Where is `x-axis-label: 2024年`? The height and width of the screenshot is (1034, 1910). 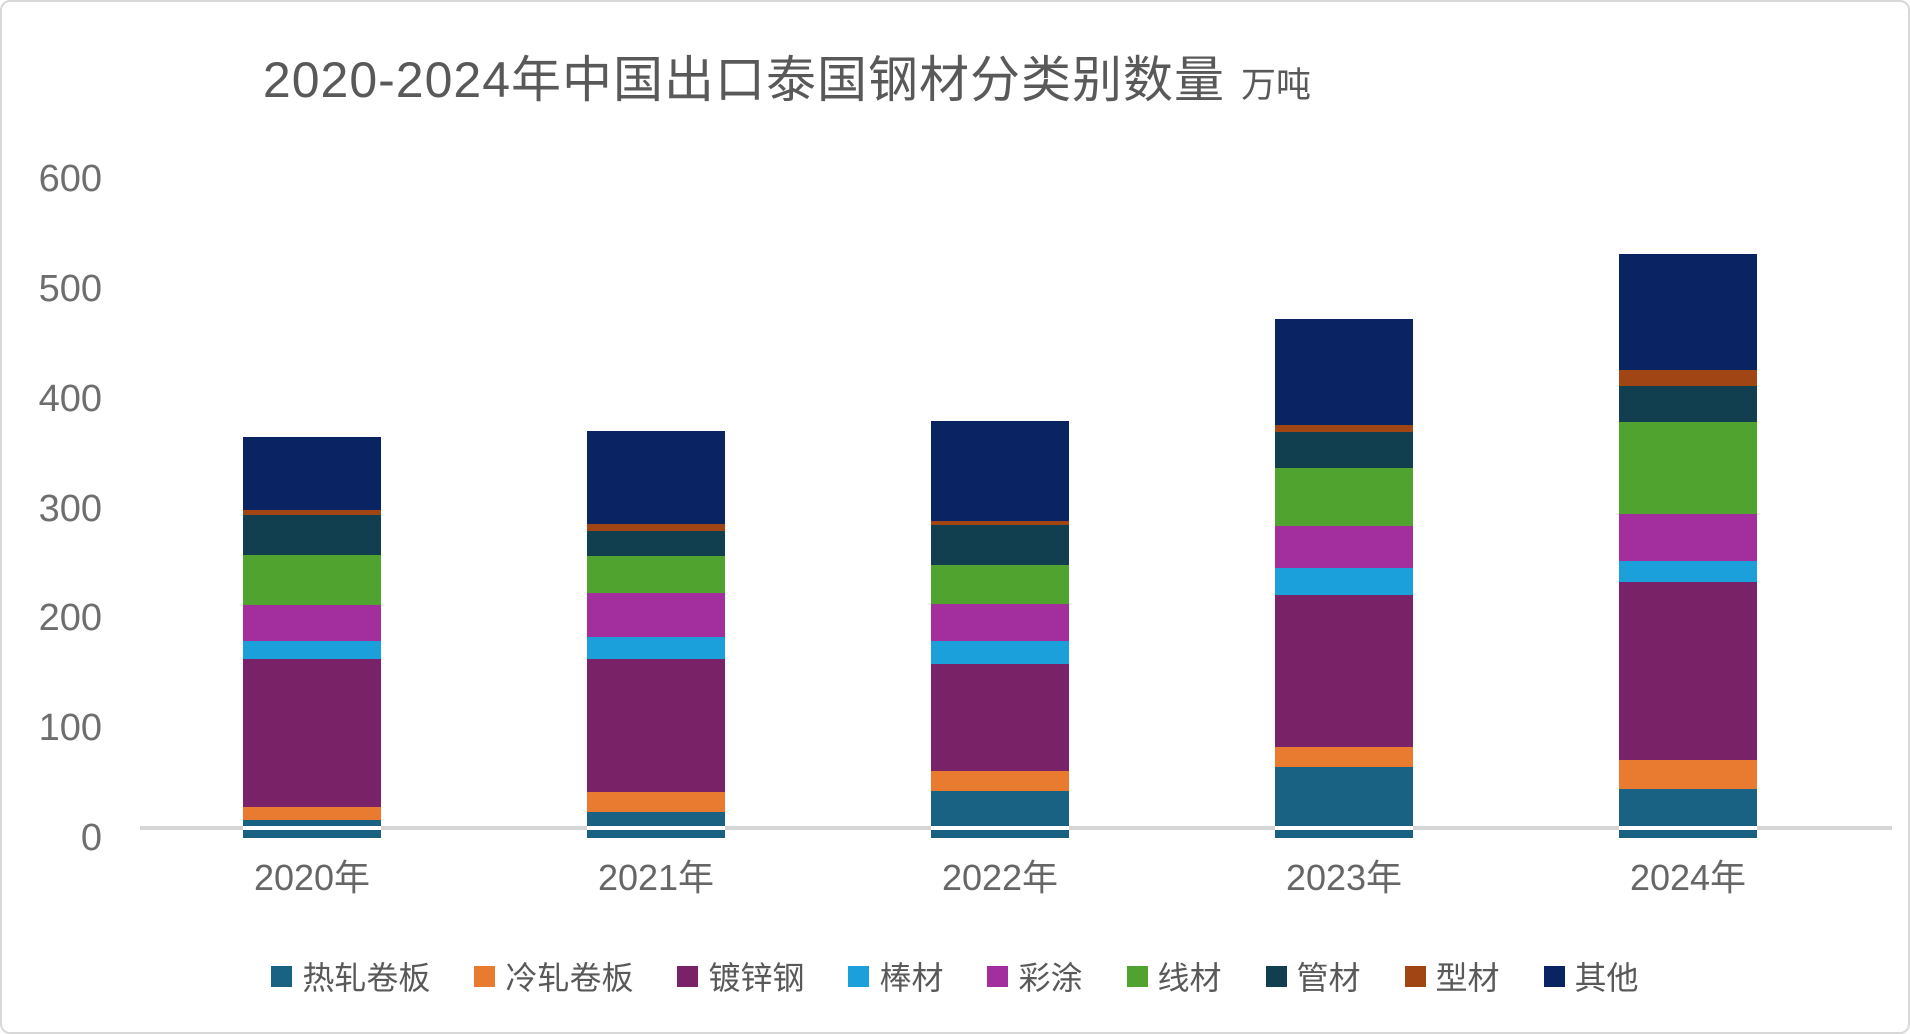 x-axis-label: 2024年 is located at coordinates (1688, 877).